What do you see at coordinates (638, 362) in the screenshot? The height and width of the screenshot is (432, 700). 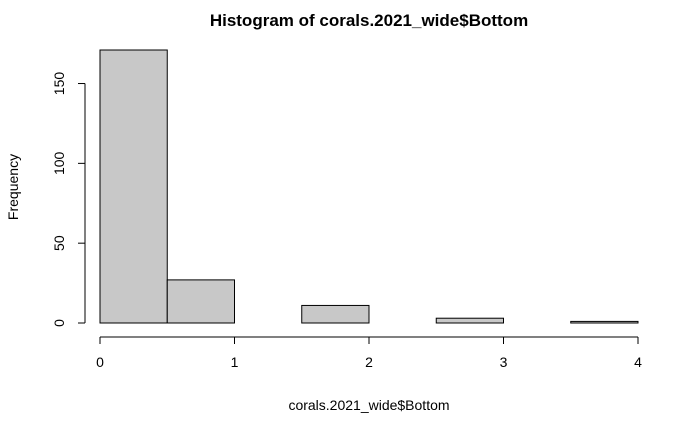 I see `x-tick-label-4: 4` at bounding box center [638, 362].